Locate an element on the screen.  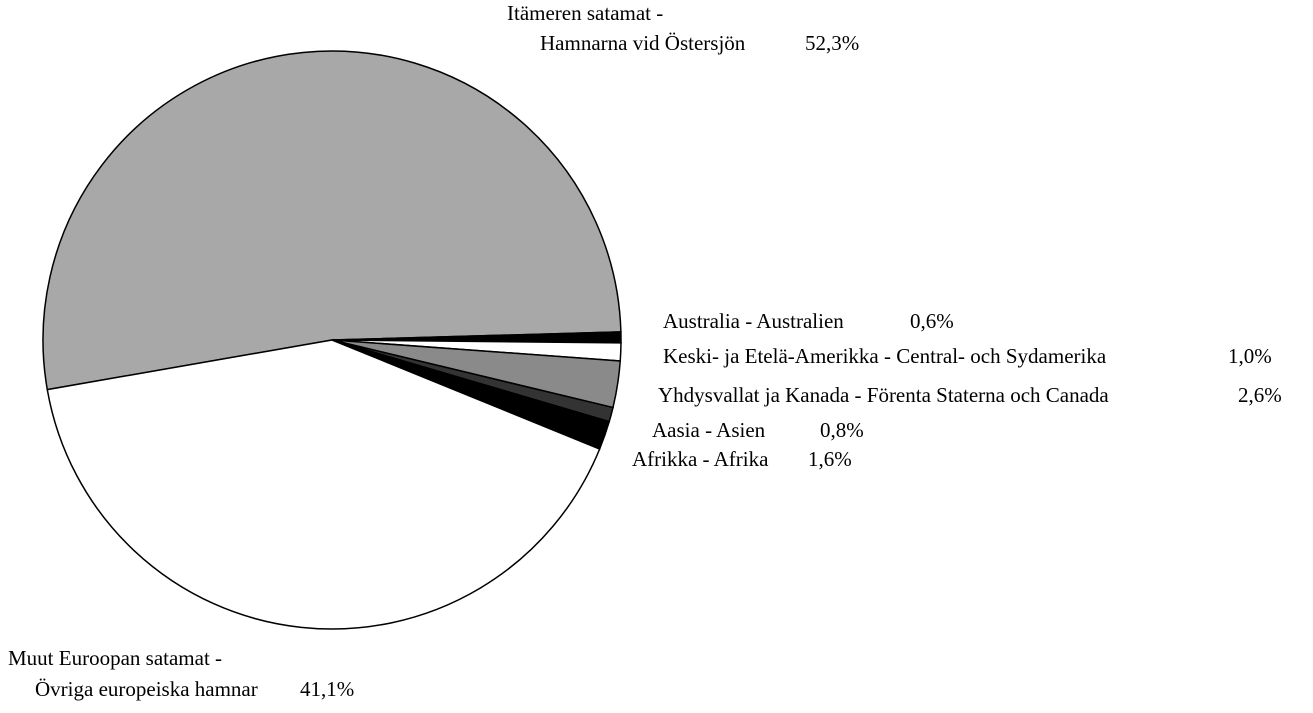
value-label: 52,3% is located at coordinates (832, 43).